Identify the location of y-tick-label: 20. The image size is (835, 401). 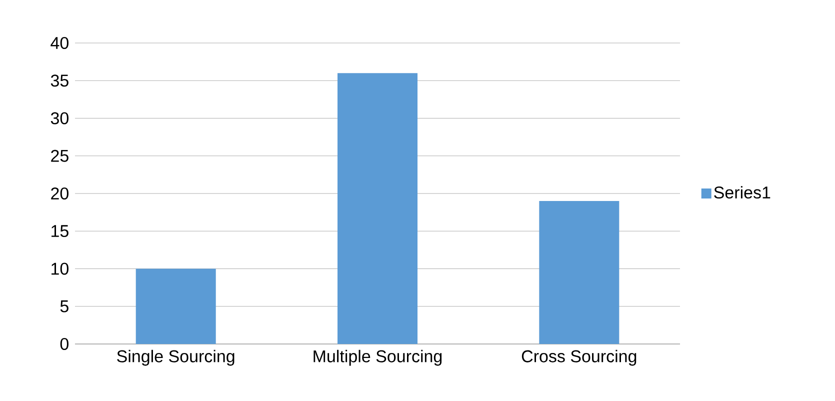
(59, 193).